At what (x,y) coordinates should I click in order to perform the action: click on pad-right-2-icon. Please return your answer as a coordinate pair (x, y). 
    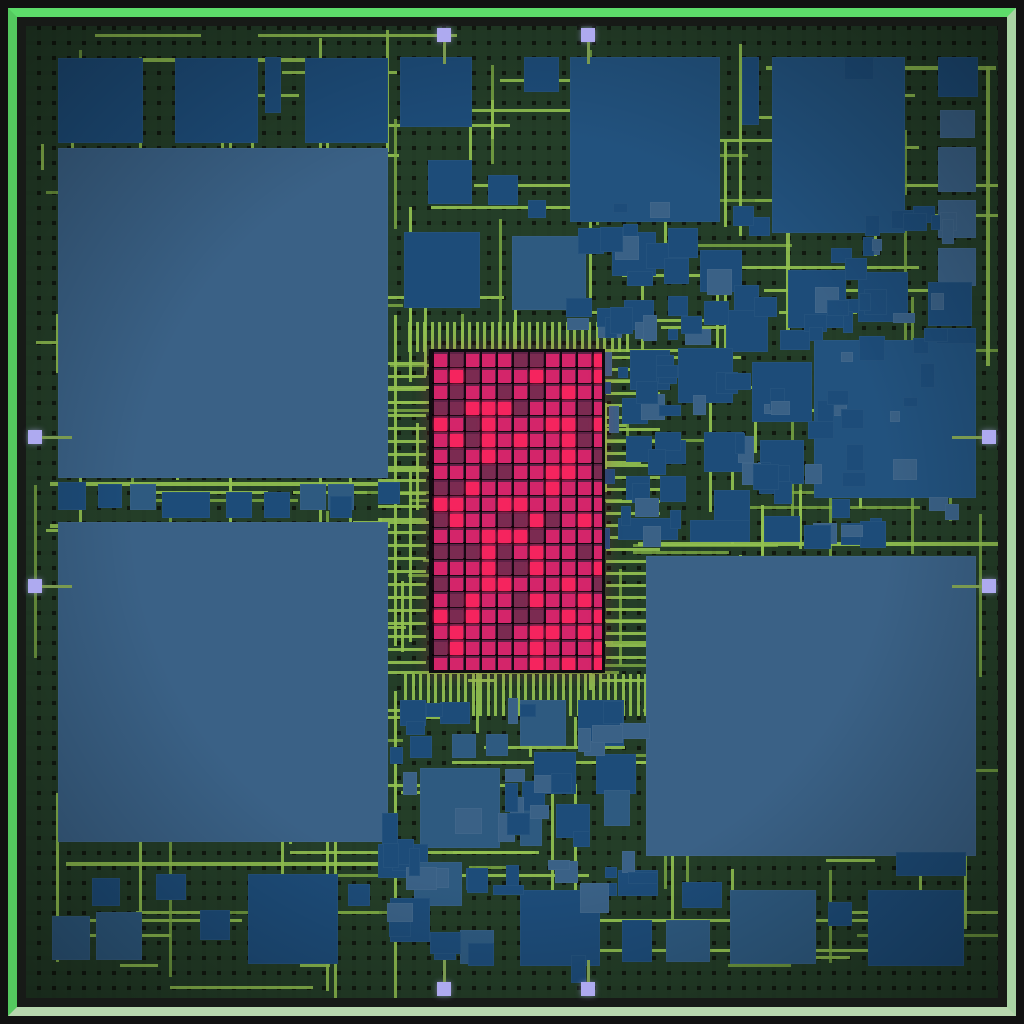
    Looking at the image, I should click on (989, 586).